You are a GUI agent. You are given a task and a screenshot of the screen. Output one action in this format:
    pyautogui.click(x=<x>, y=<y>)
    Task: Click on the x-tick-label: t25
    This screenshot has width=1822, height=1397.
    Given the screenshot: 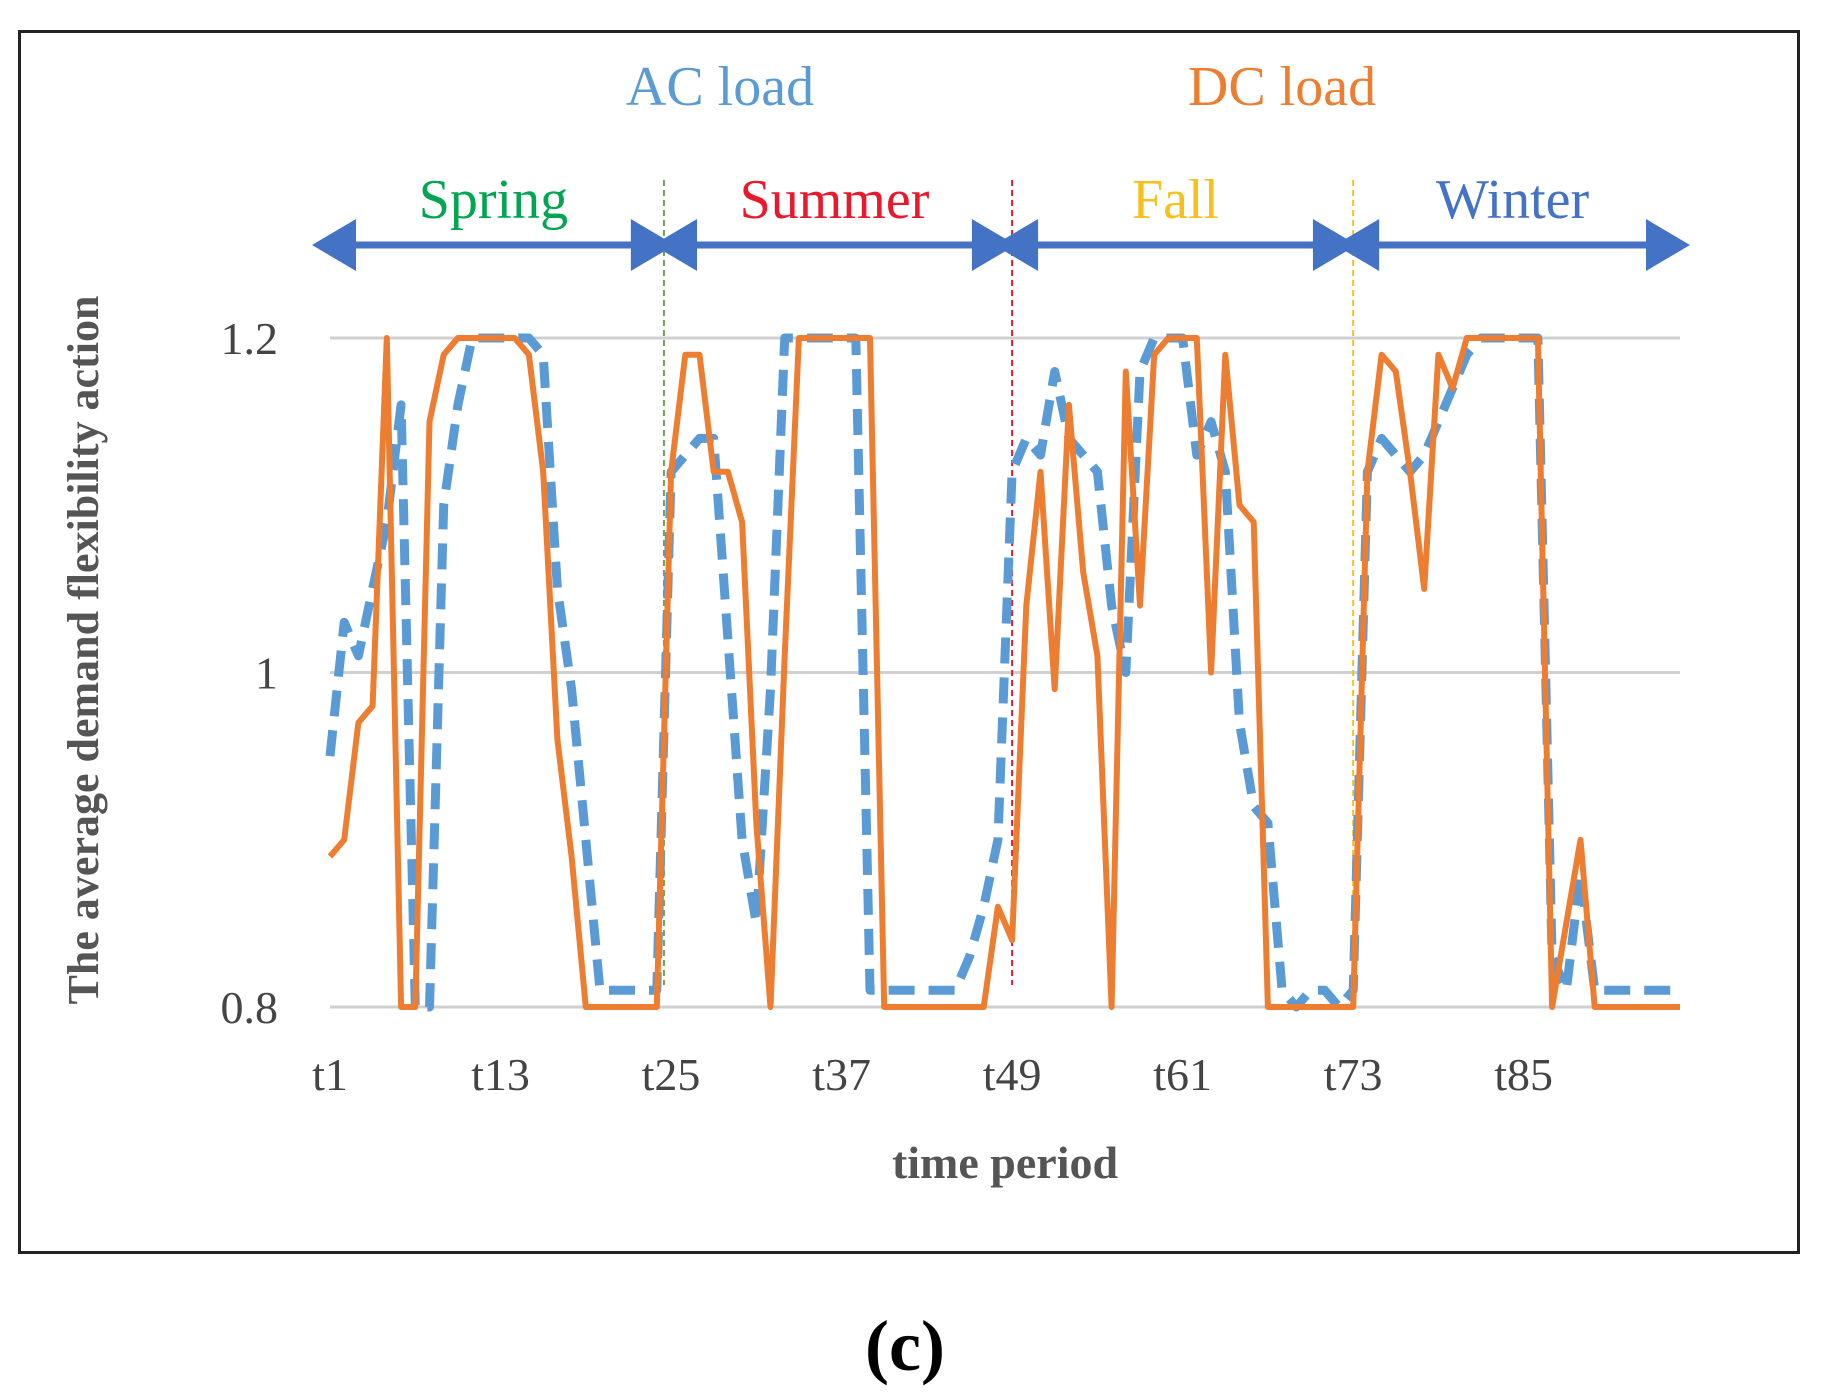 What is the action you would take?
    pyautogui.click(x=671, y=1074)
    